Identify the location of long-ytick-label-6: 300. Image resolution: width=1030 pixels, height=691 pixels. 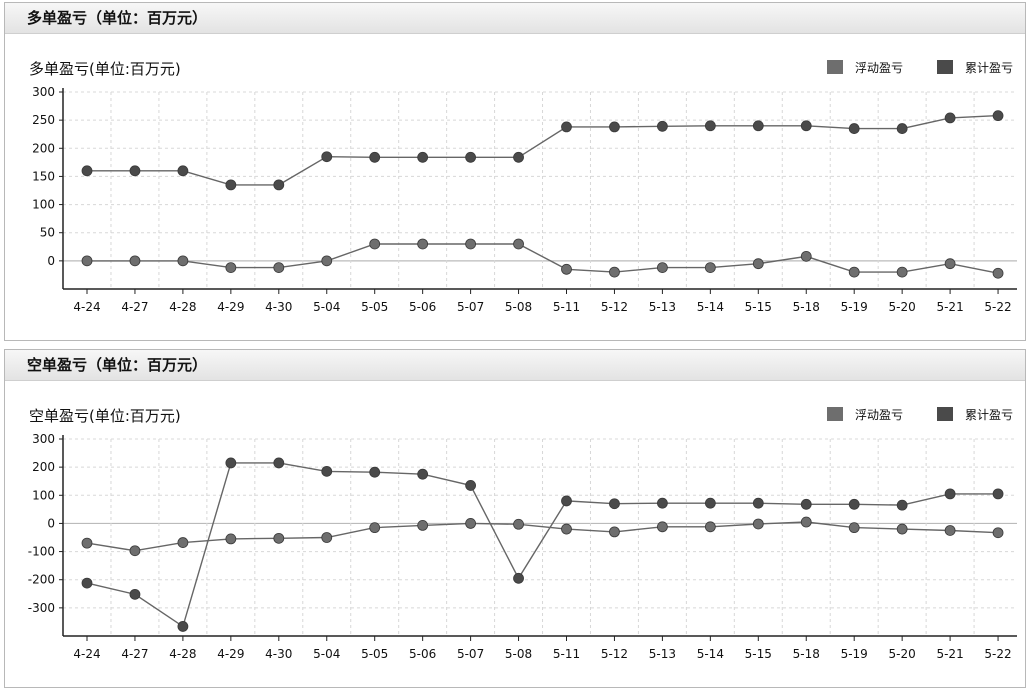
(43, 92).